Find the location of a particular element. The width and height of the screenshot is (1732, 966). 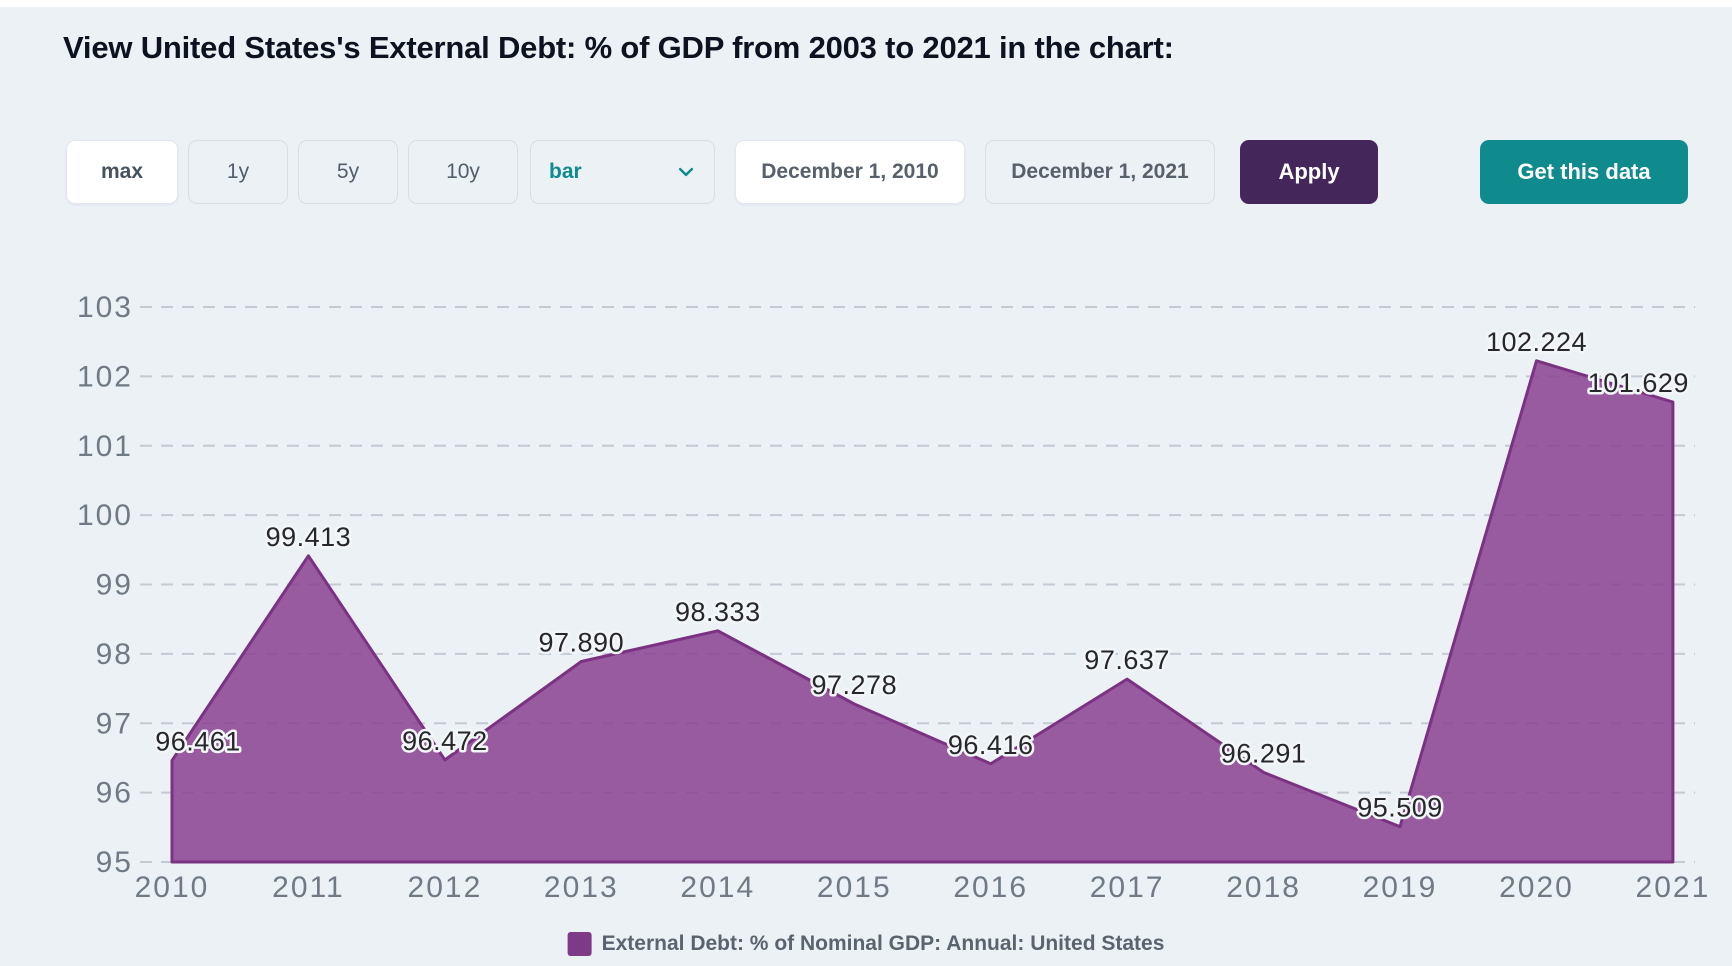

x-axis-tick-label: 2011 is located at coordinates (308, 887).